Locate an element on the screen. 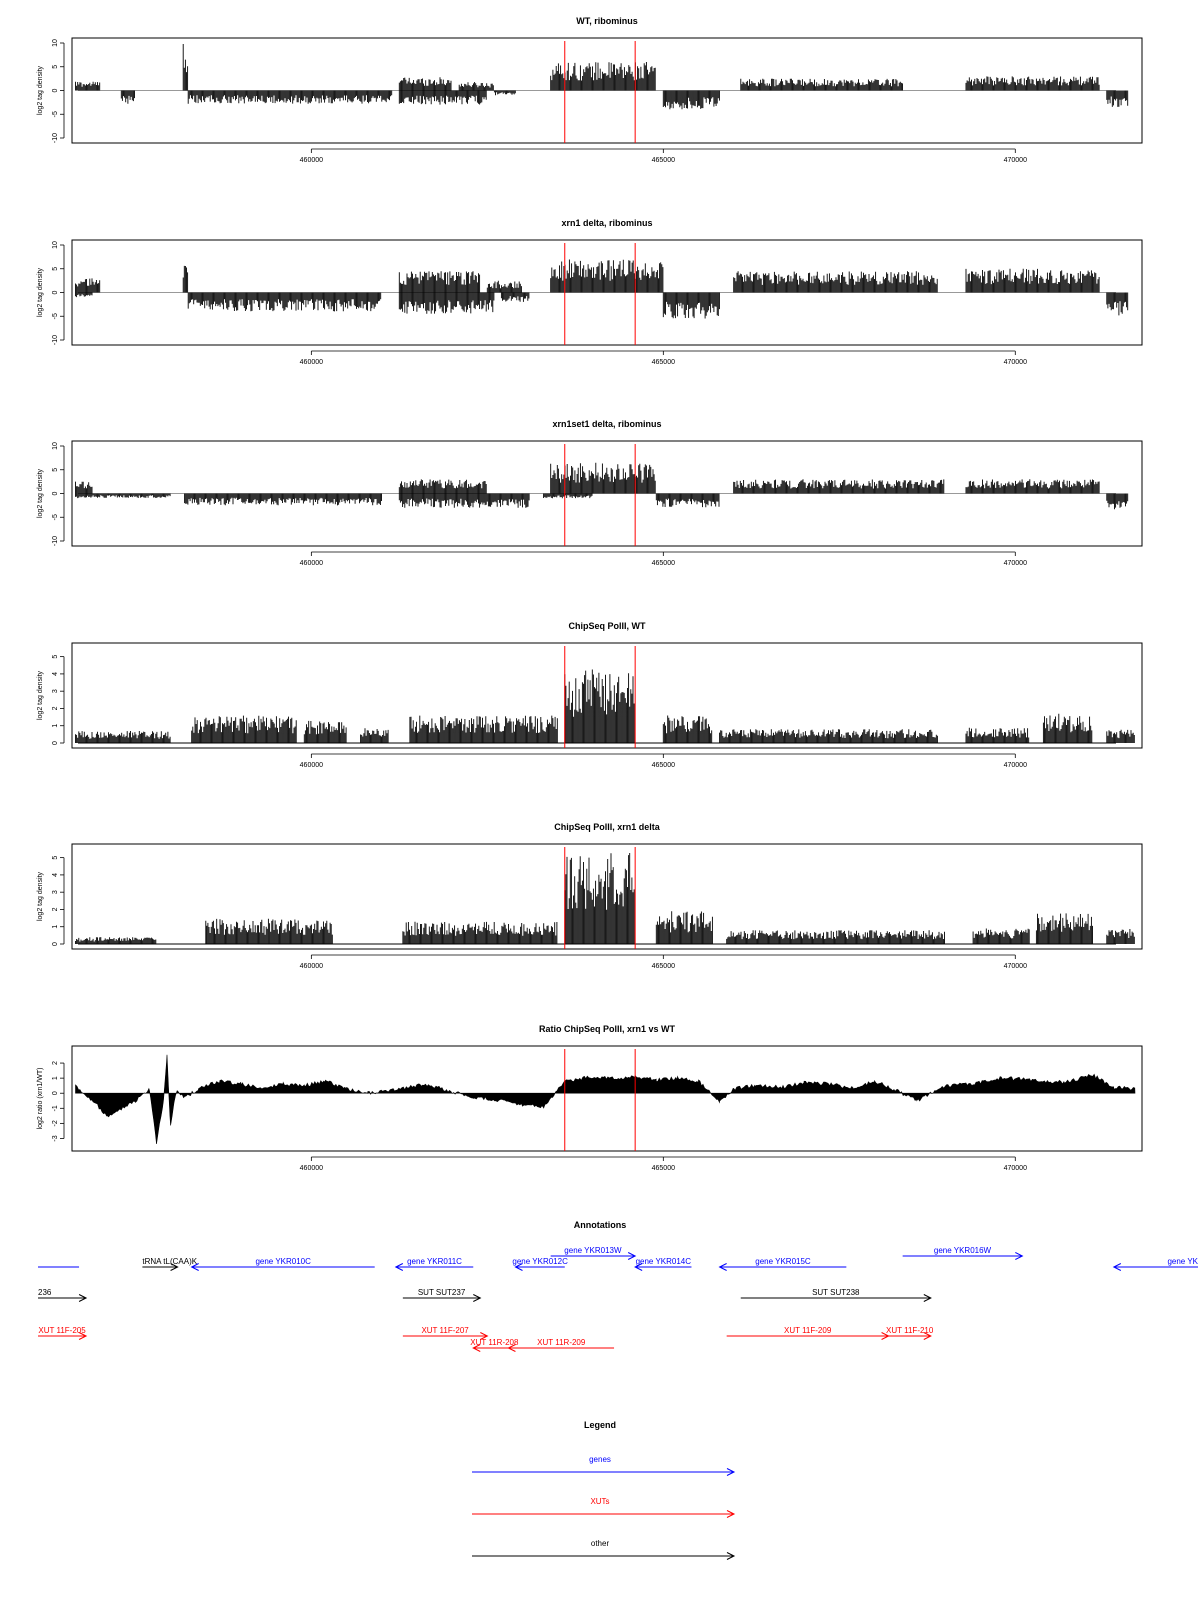  legend-items: genes XUTs other is located at coordinates (604, 1507).